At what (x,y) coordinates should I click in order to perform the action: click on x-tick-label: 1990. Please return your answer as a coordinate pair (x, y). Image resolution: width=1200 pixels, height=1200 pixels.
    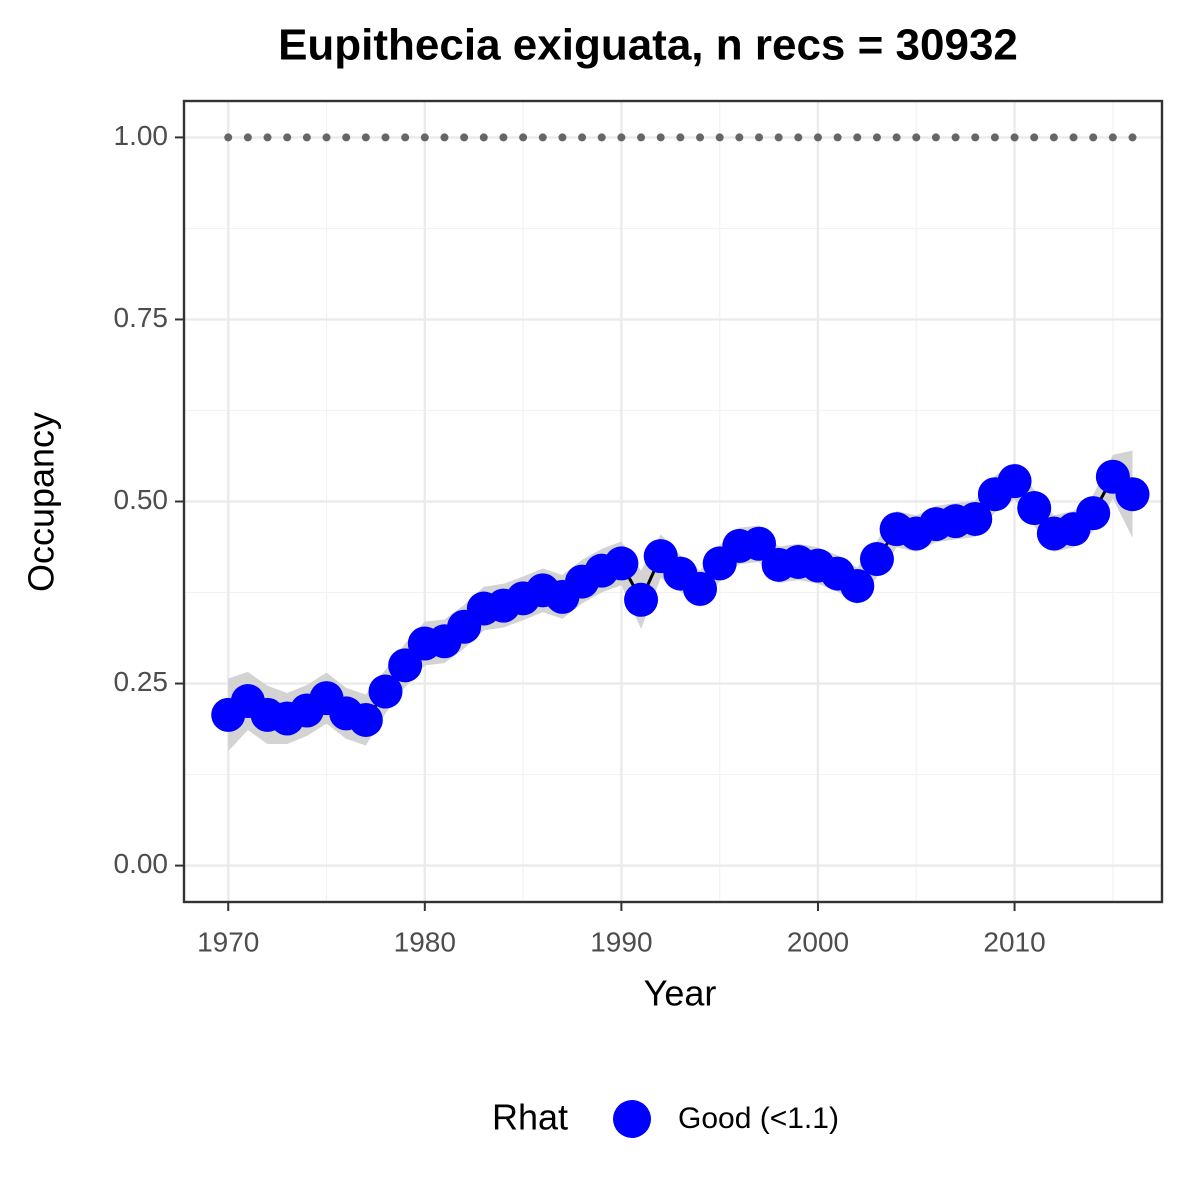
    Looking at the image, I should click on (621, 941).